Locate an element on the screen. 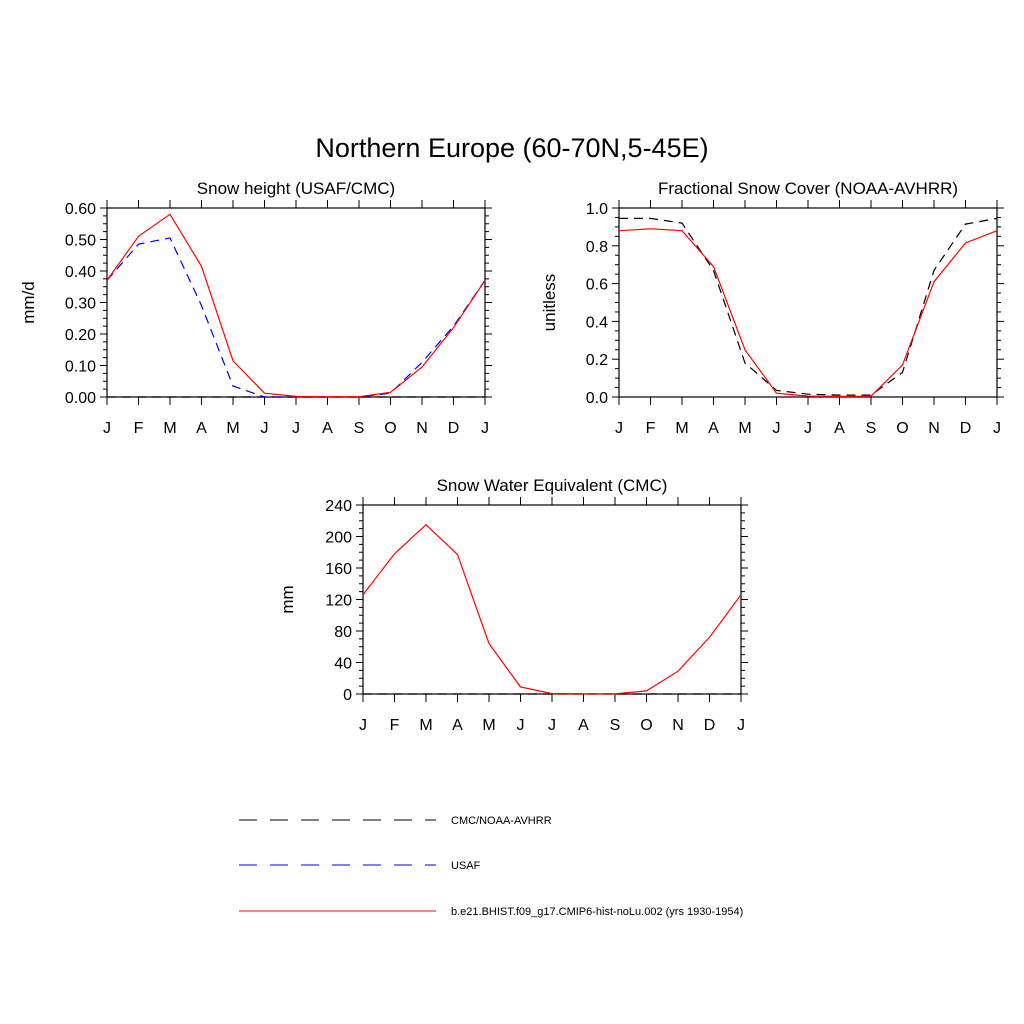  y-tick-label: 0.4 is located at coordinates (597, 322).